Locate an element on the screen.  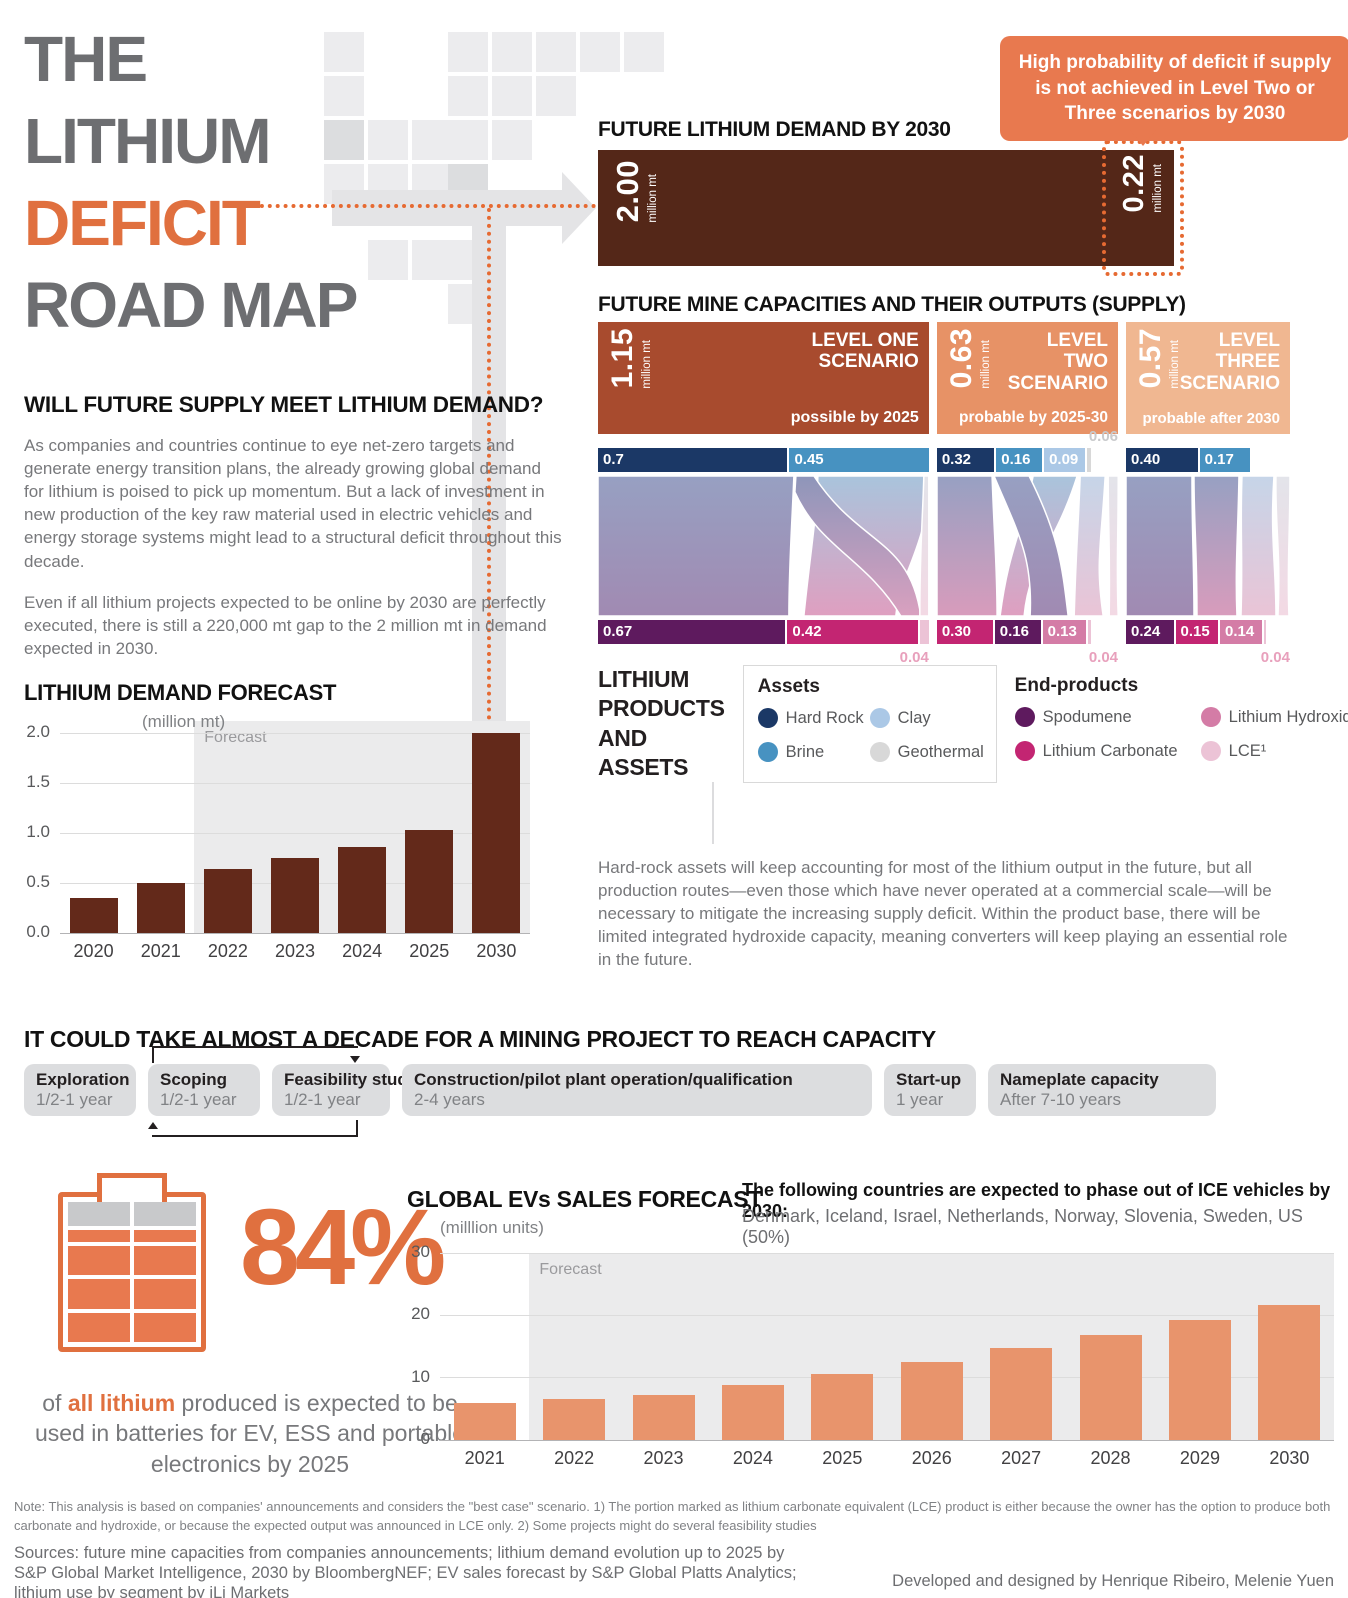
sankey-flows is located at coordinates (1027, 546).